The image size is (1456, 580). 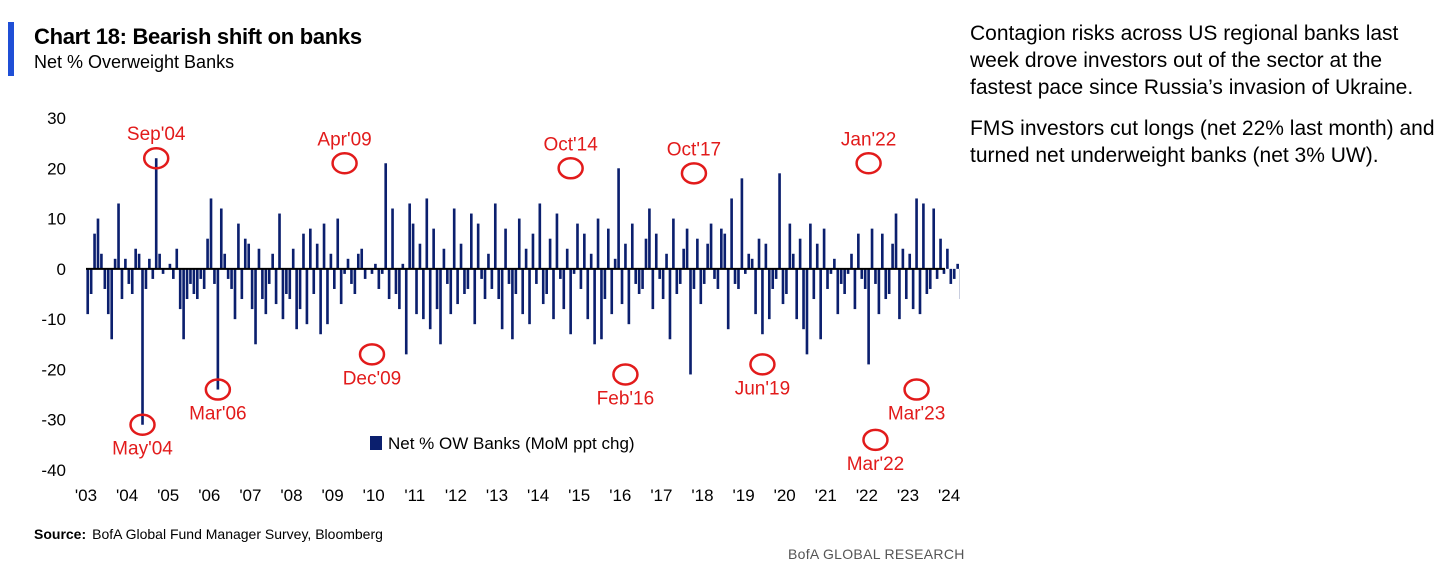 What do you see at coordinates (511, 443) in the screenshot?
I see `legend-label: Net % OW Banks (MoM ppt chg)` at bounding box center [511, 443].